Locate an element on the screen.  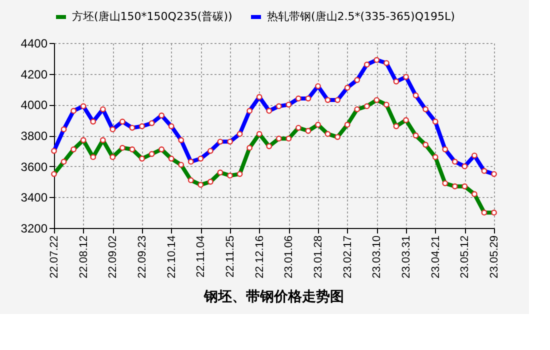
x-tick-label: 22.09.23 is located at coordinates (142, 257).